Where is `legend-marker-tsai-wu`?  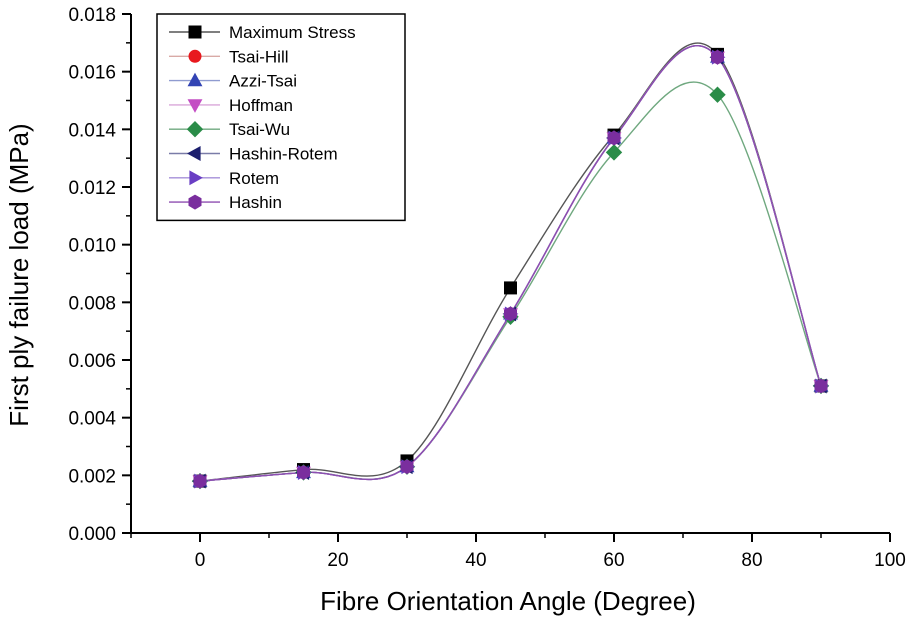
legend-marker-tsai-wu is located at coordinates (195, 129).